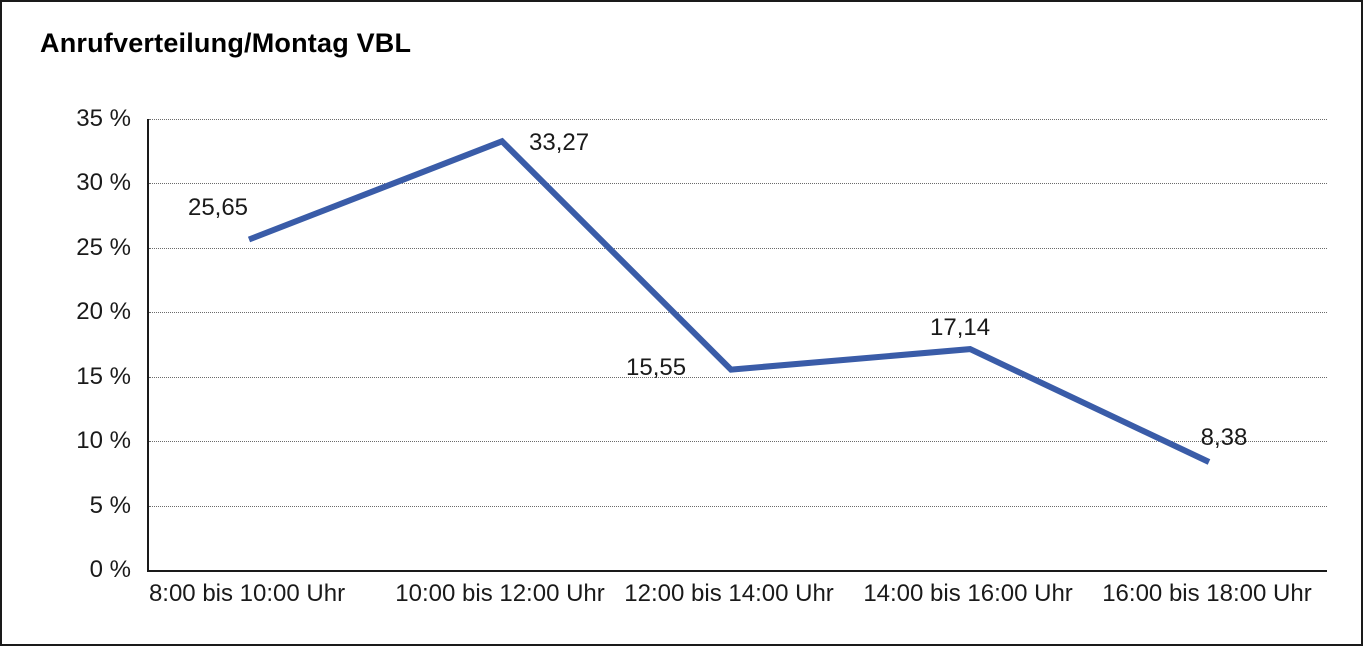 The height and width of the screenshot is (646, 1363). I want to click on data-point-label: 15,55, so click(656, 367).